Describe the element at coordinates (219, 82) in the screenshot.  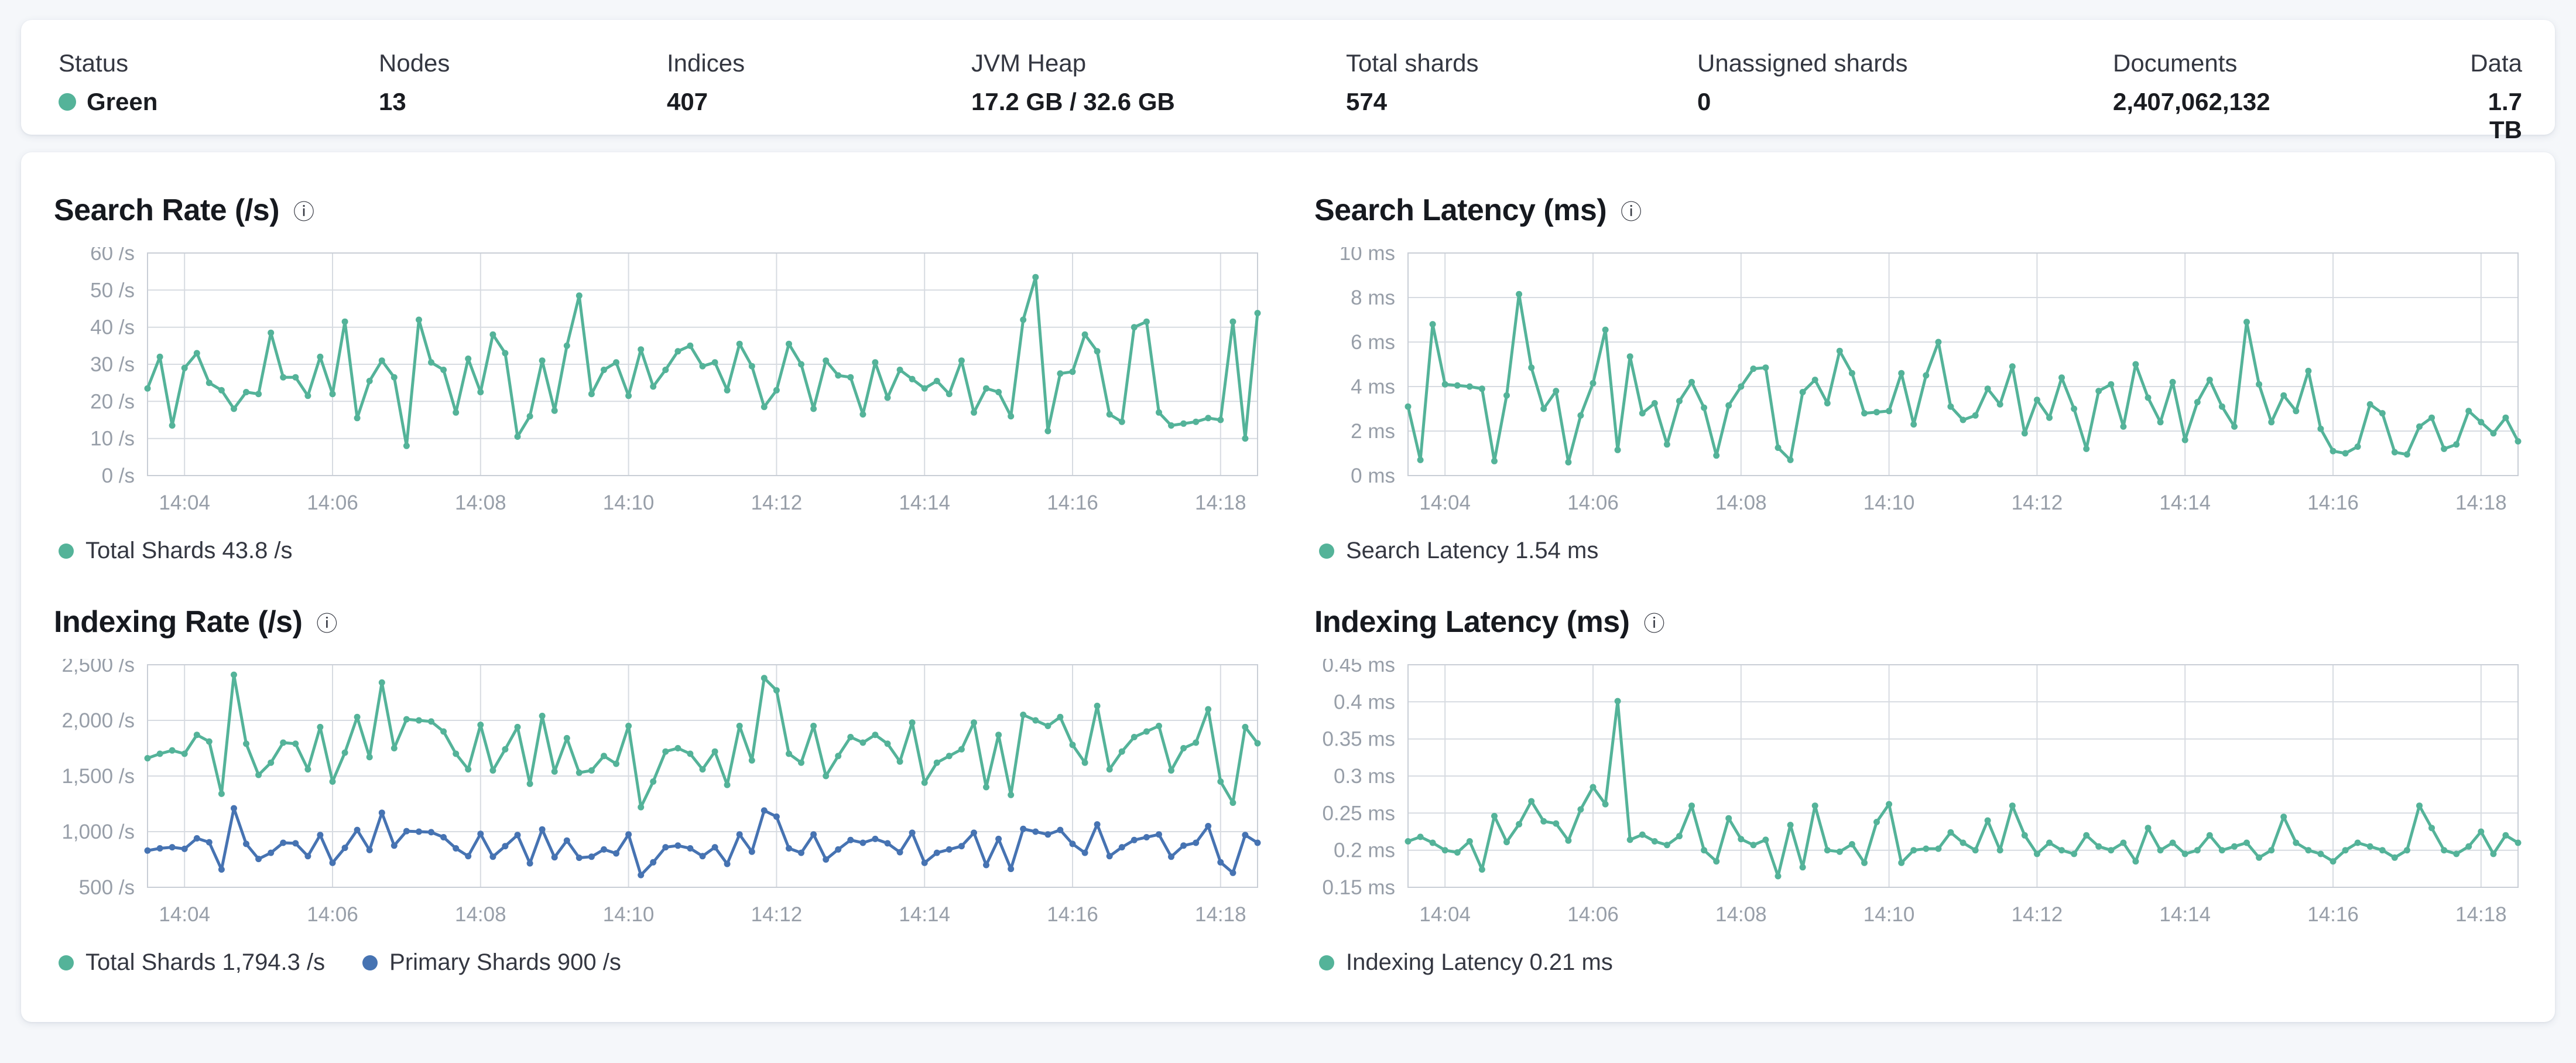
I see `stat-status: Status Green` at that location.